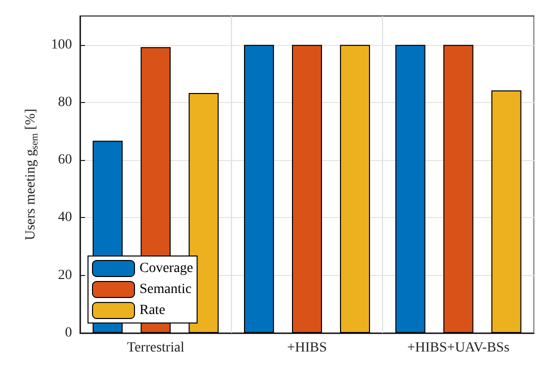 The image size is (550, 375). What do you see at coordinates (65, 275) in the screenshot?
I see `y-tick-label: 20` at bounding box center [65, 275].